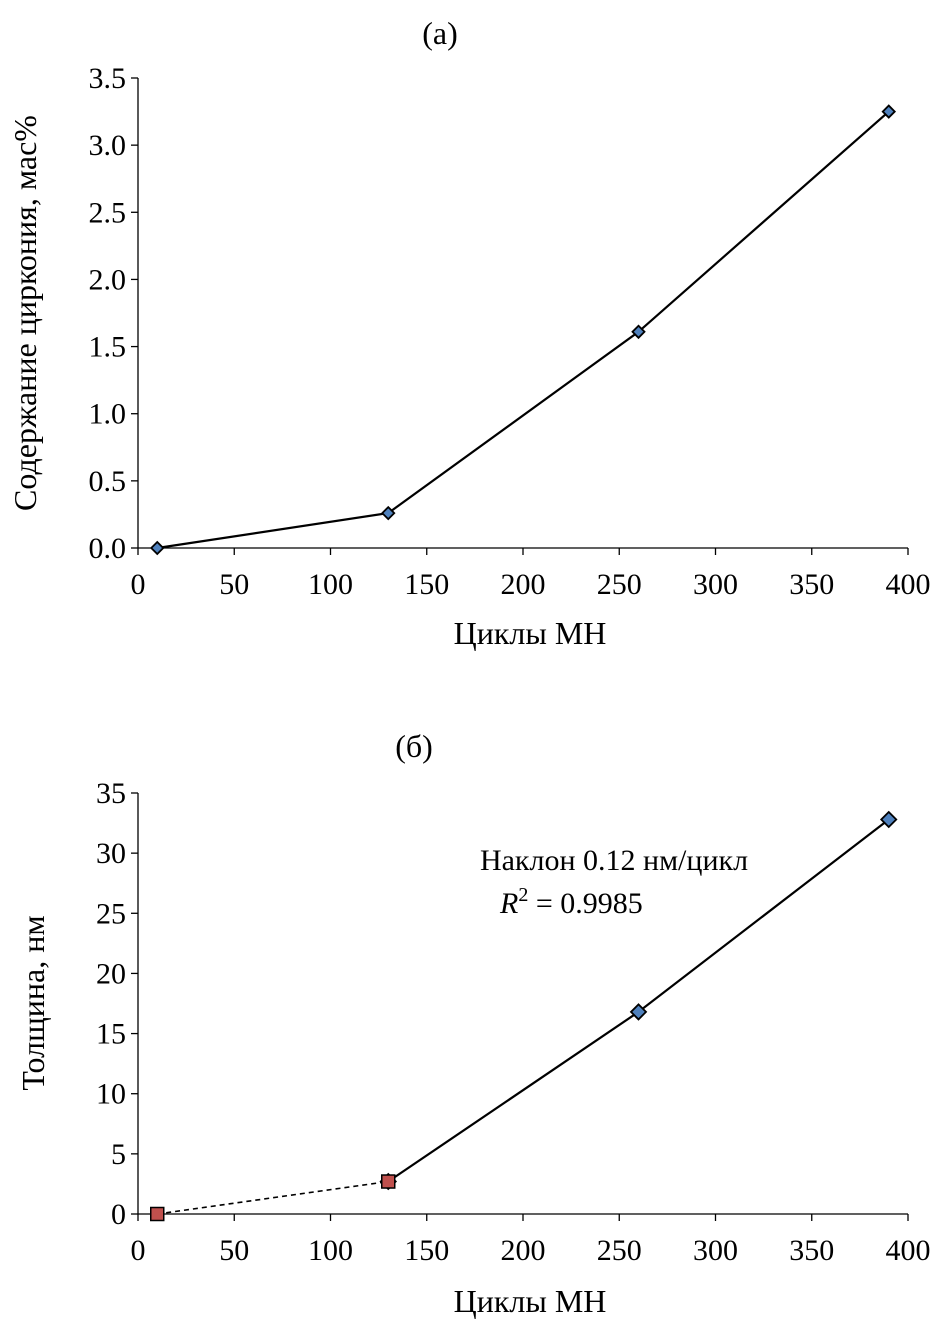  What do you see at coordinates (715, 1250) in the screenshot?
I see `chart-b-x-tick-label: 300` at bounding box center [715, 1250].